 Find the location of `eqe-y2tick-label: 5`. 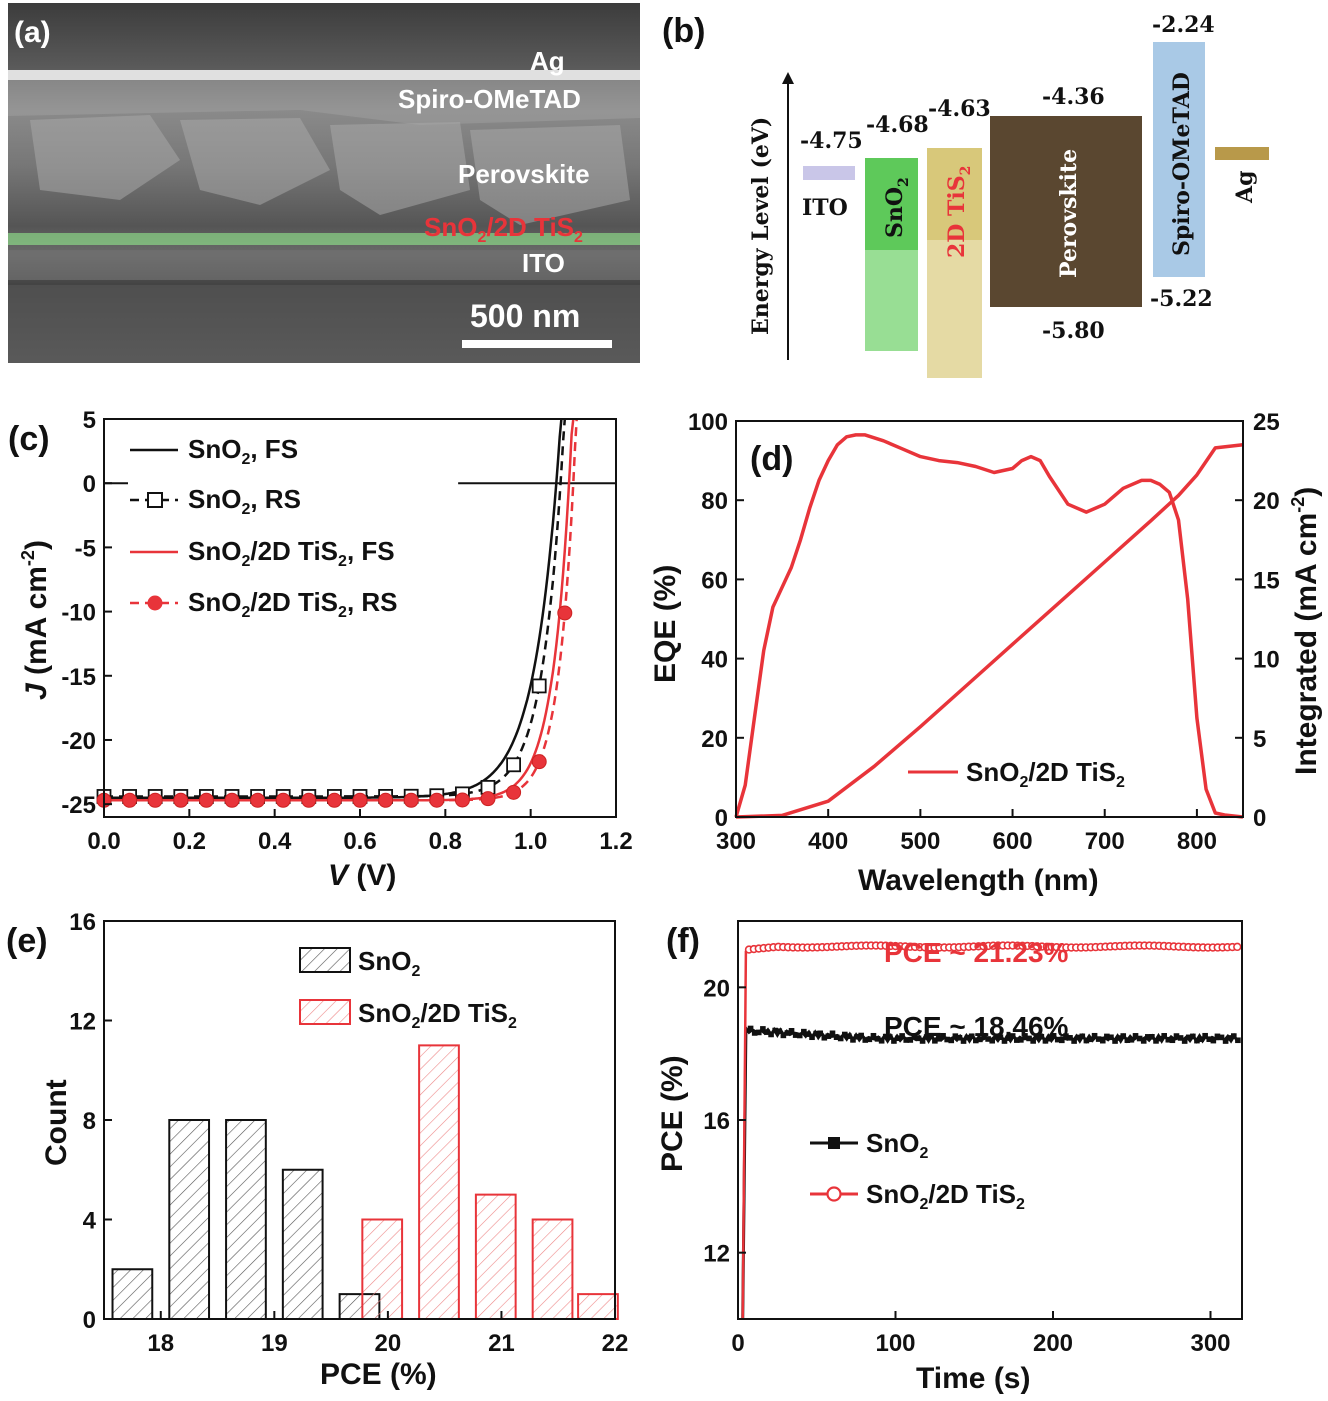

eqe-y2tick-label: 5 is located at coordinates (1259, 739).